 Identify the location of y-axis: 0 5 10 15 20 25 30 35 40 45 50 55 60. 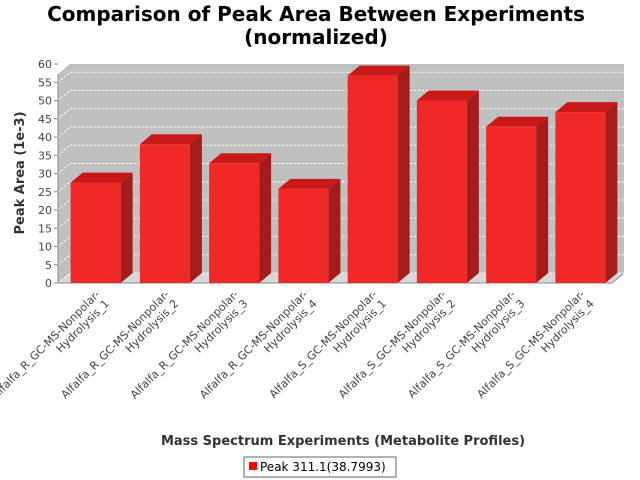
(48, 174).